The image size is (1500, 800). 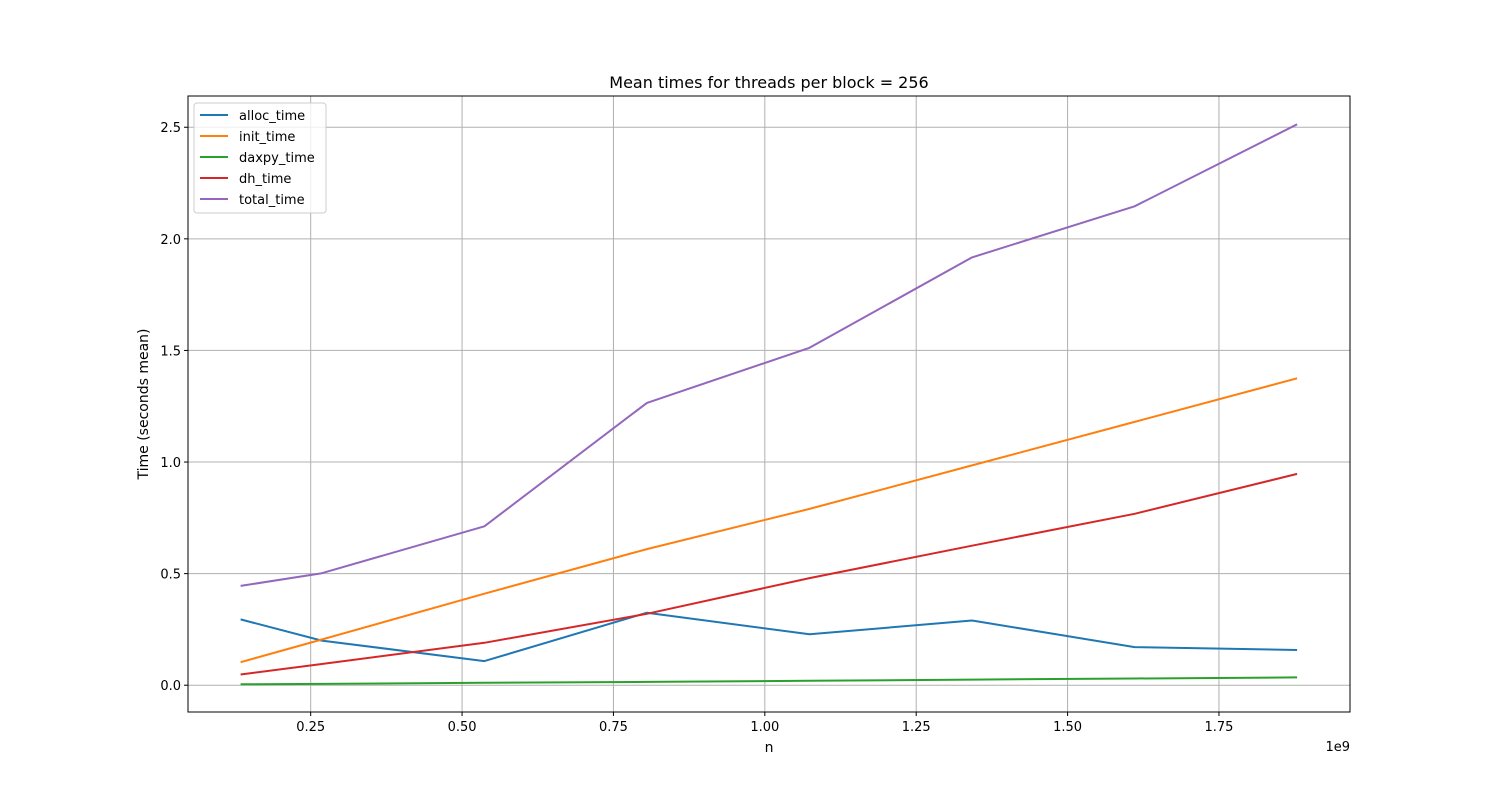 I want to click on legend-label-alloc-time: alloc_time, so click(x=272, y=116).